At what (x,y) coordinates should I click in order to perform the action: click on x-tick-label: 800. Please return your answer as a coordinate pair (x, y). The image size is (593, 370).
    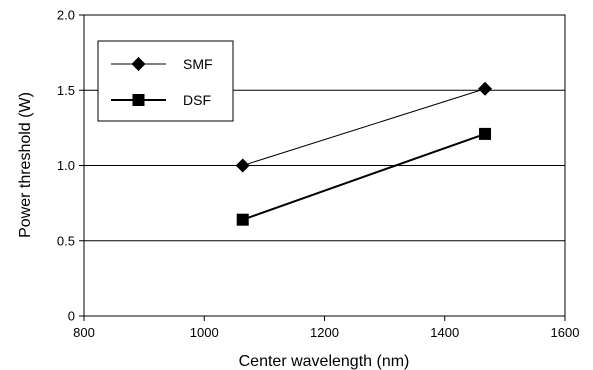
    Looking at the image, I should click on (84, 332).